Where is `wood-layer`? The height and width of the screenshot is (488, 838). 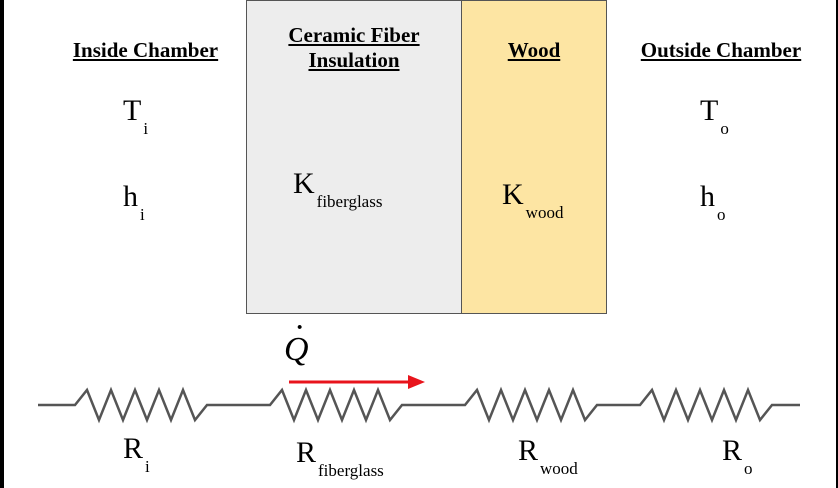
wood-layer is located at coordinates (534, 157).